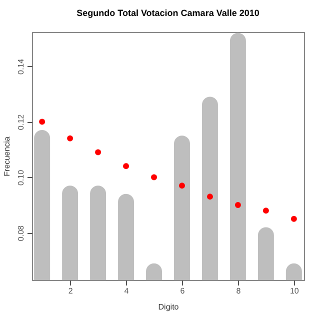  Describe the element at coordinates (295, 291) in the screenshot. I see `x-tick-label: 10` at that location.